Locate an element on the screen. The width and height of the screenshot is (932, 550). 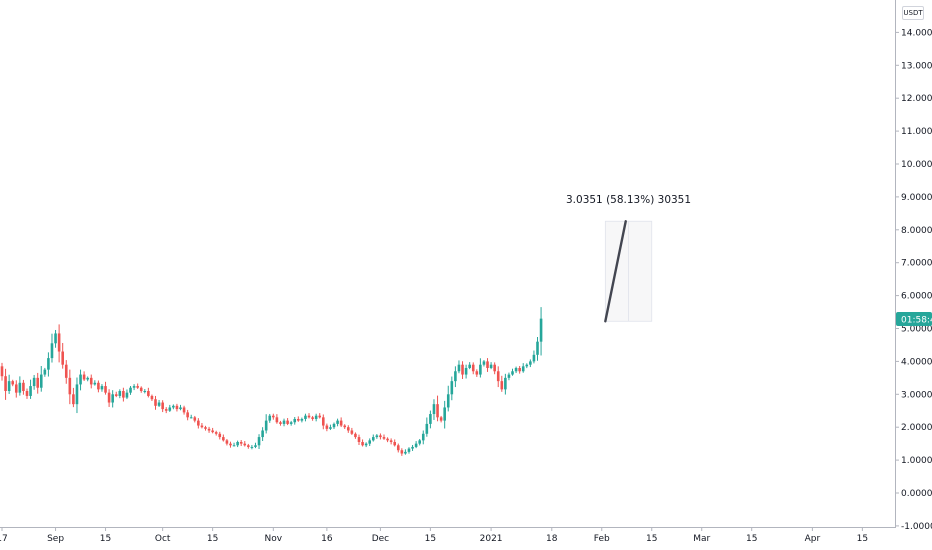
x-tick-label: Mar is located at coordinates (701, 539).